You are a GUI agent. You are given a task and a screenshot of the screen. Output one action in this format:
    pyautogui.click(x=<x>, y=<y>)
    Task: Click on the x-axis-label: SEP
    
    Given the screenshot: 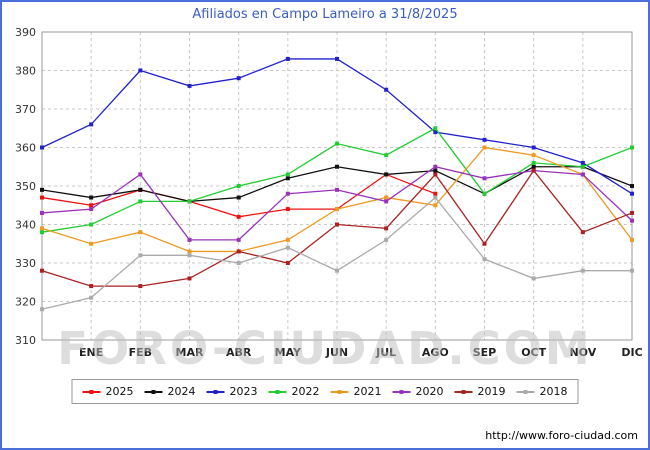 What is the action you would take?
    pyautogui.click(x=485, y=352)
    